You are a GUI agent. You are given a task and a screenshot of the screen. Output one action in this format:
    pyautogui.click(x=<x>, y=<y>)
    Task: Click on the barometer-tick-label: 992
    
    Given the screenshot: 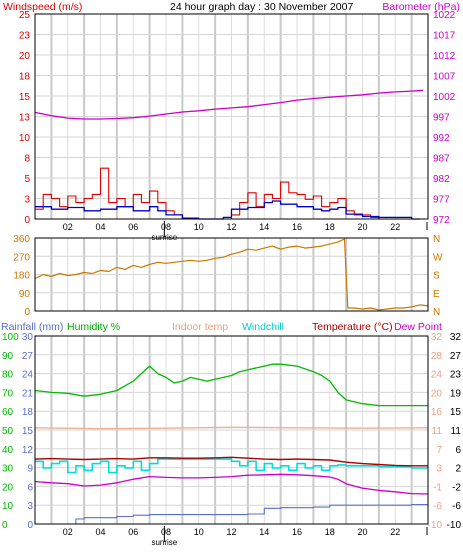 What is the action you would take?
    pyautogui.click(x=441, y=138)
    